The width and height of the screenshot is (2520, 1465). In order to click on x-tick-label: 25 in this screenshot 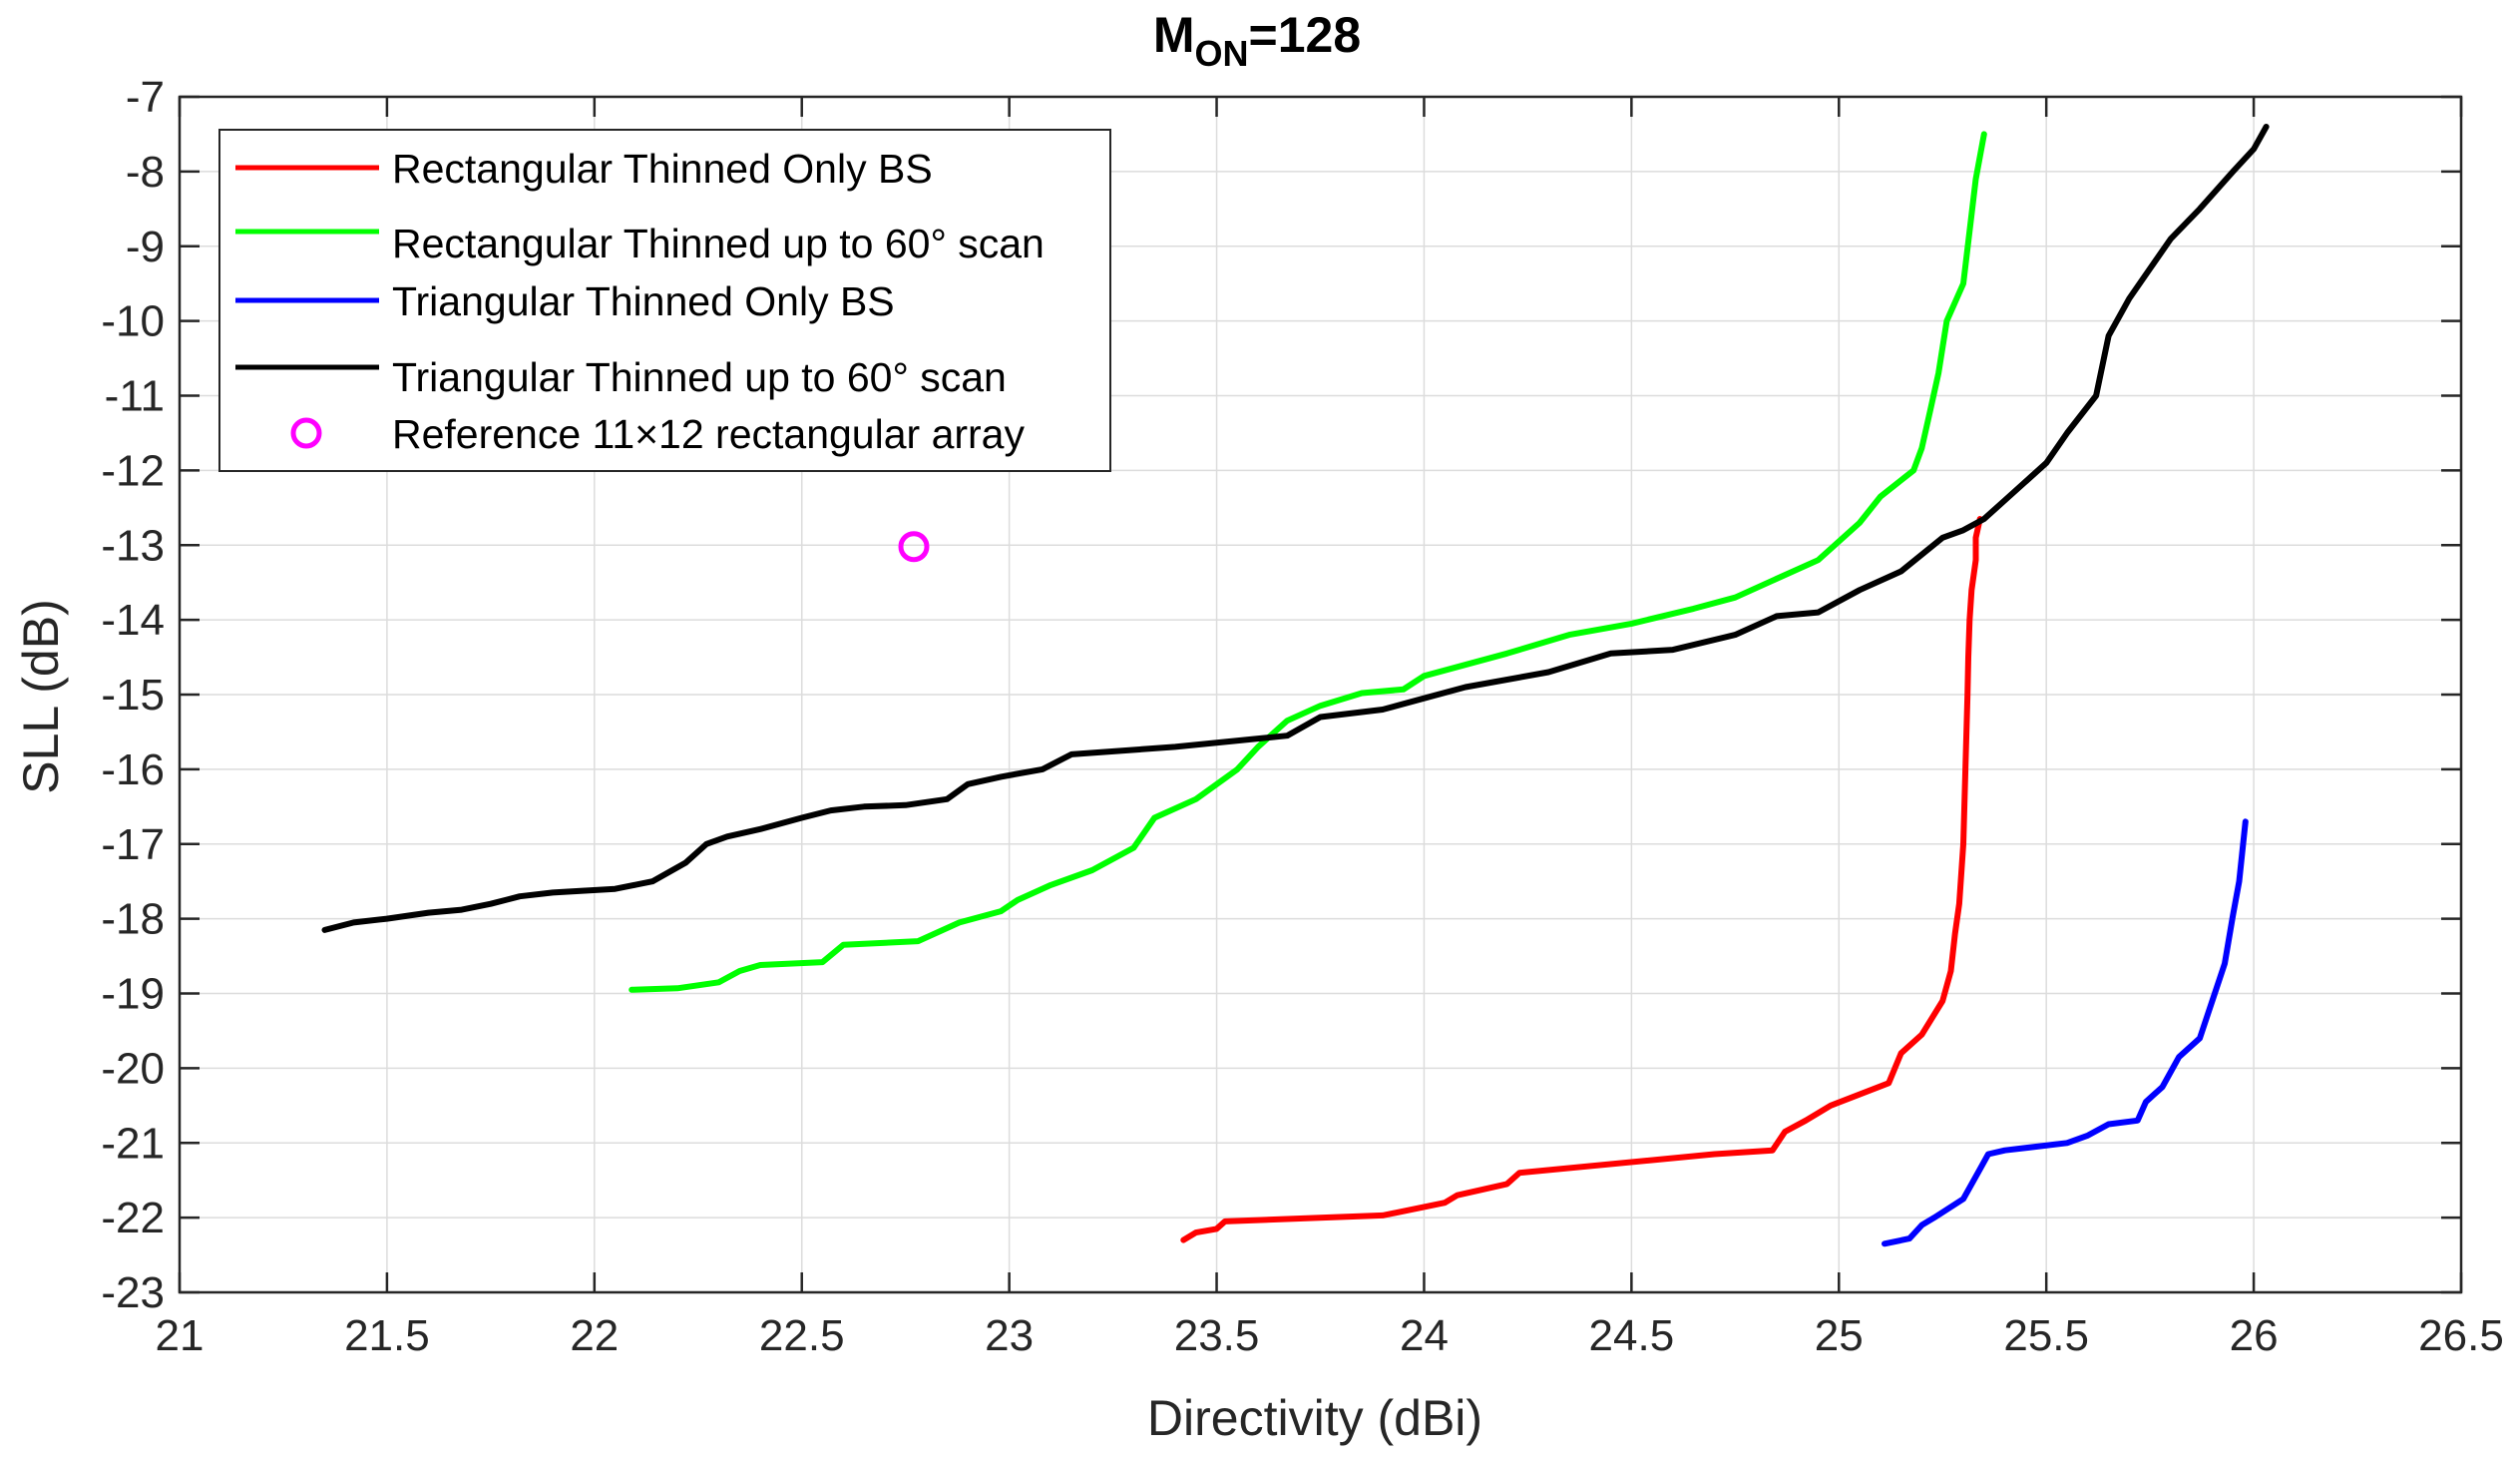, I will do `click(1839, 1335)`.